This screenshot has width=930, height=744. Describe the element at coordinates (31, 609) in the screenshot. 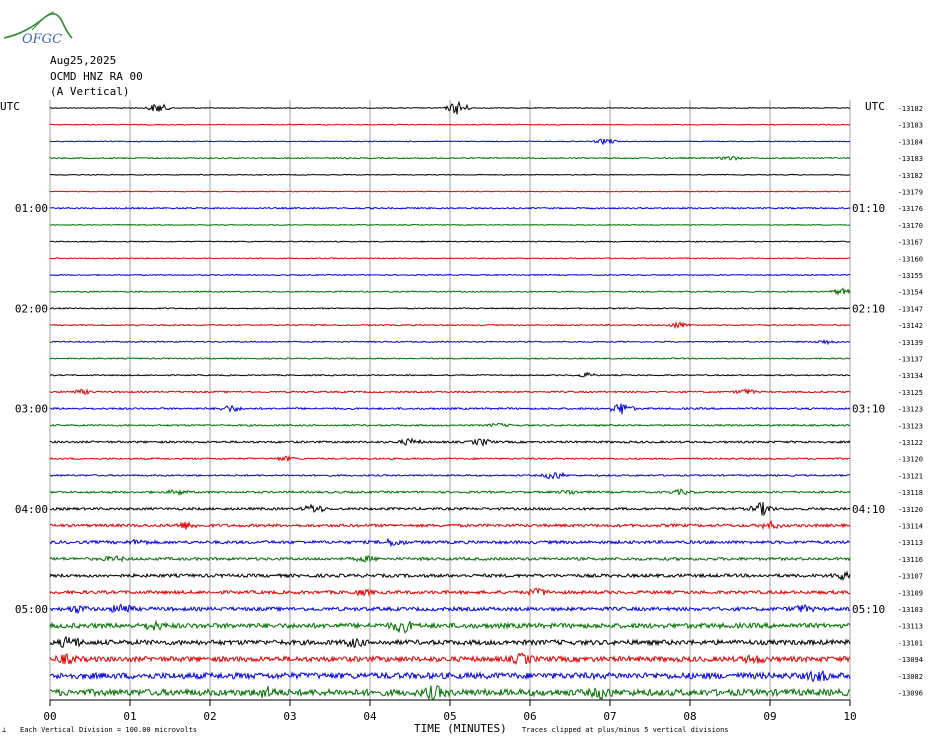

I see `left-hour-label: 05:00` at that location.